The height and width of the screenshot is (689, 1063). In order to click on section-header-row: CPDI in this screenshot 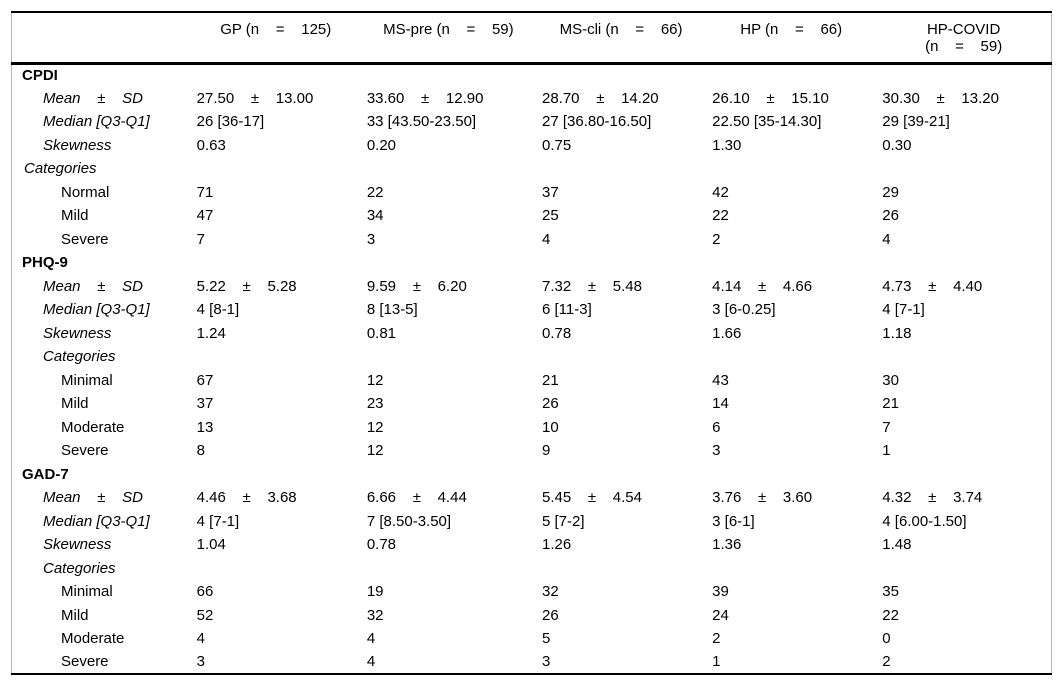, I will do `click(532, 75)`.